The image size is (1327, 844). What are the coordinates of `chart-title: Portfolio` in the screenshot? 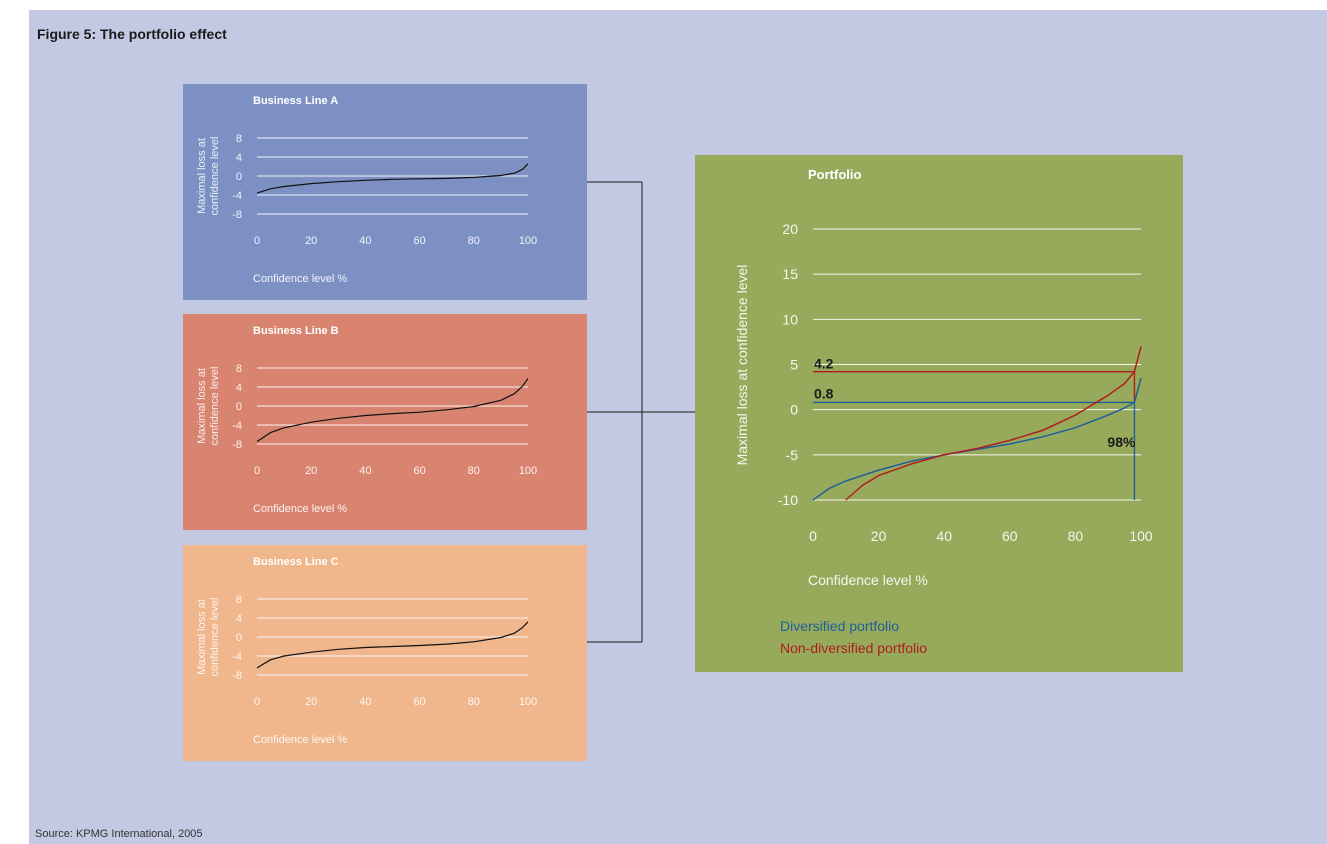 It's located at (834, 174).